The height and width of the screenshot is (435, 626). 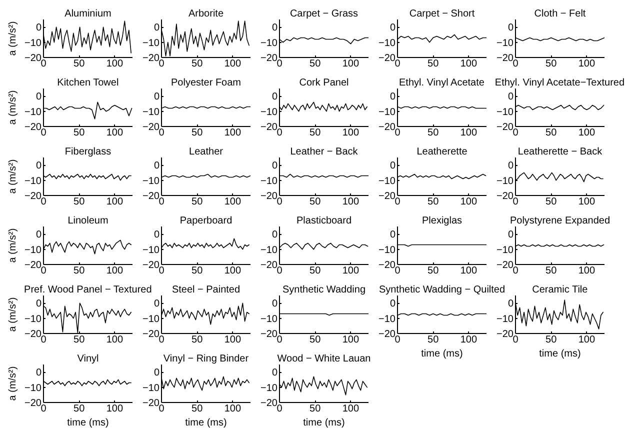 I want to click on chart-title: Polystyrene Expanded, so click(x=560, y=221).